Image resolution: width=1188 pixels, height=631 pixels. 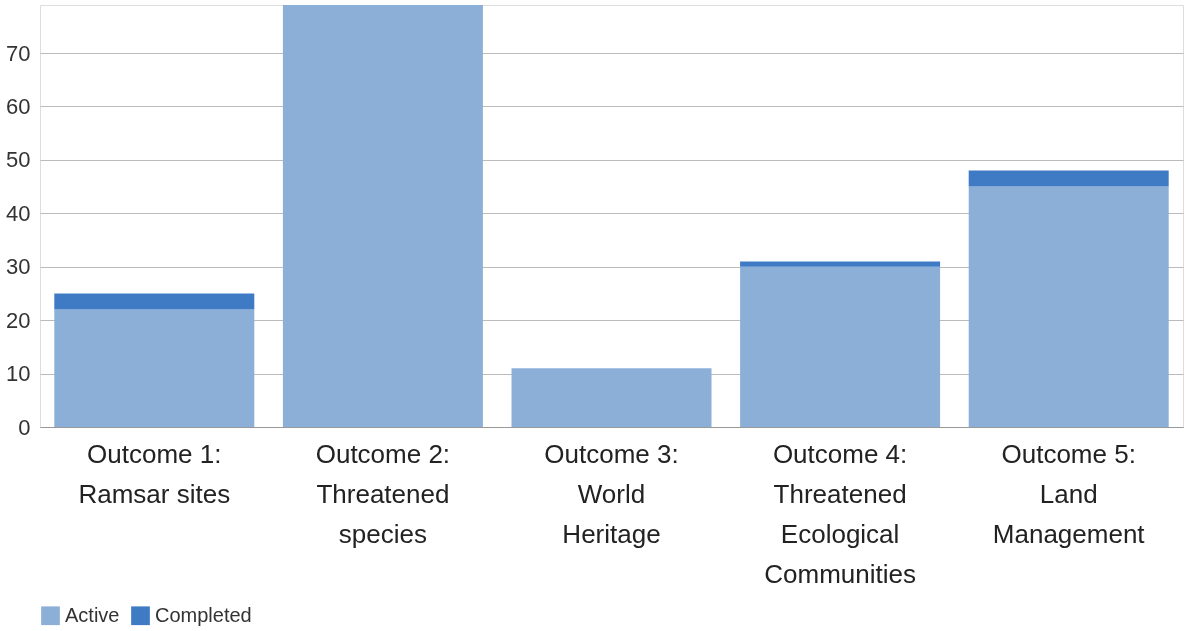 I want to click on y-tick-label: 40, so click(x=18, y=213).